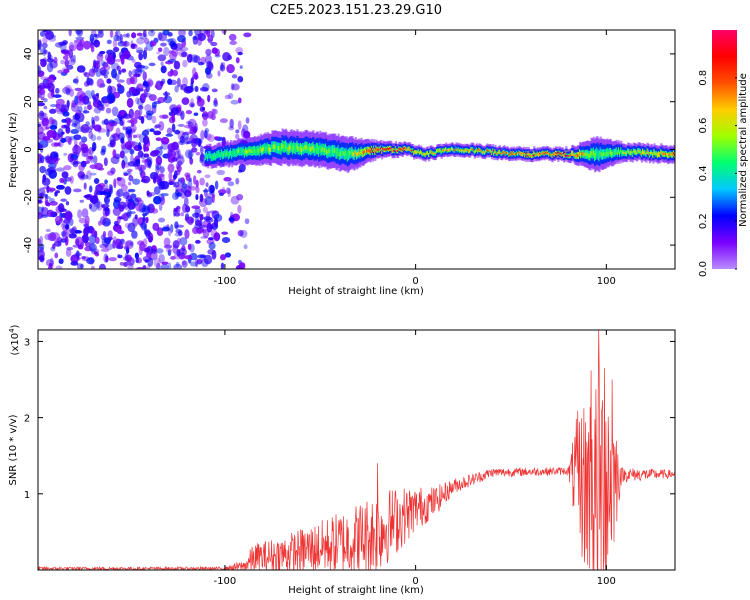 This screenshot has height=600, width=750. What do you see at coordinates (225, 281) in the screenshot?
I see `spectrogram-x-tick-label: -100` at bounding box center [225, 281].